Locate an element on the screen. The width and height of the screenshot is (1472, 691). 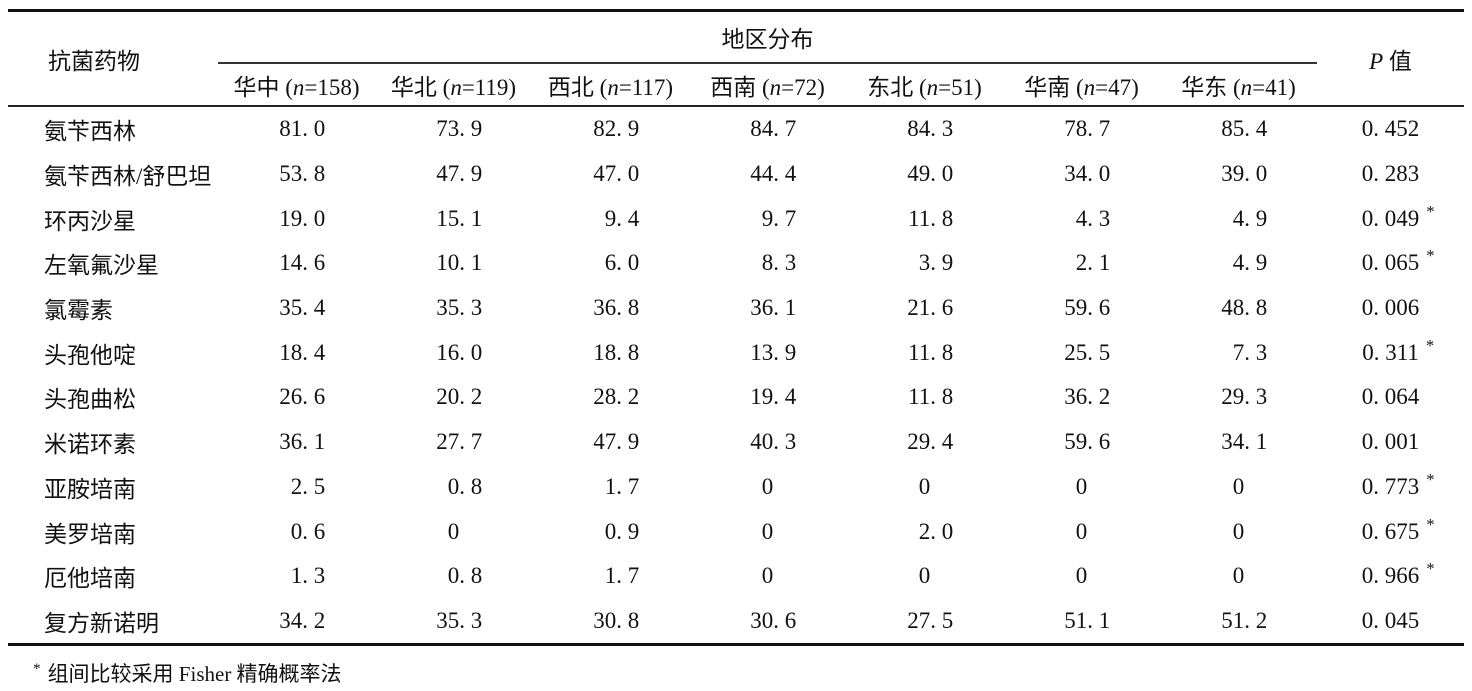
value-cell: 25. 5 is located at coordinates (1081, 352).